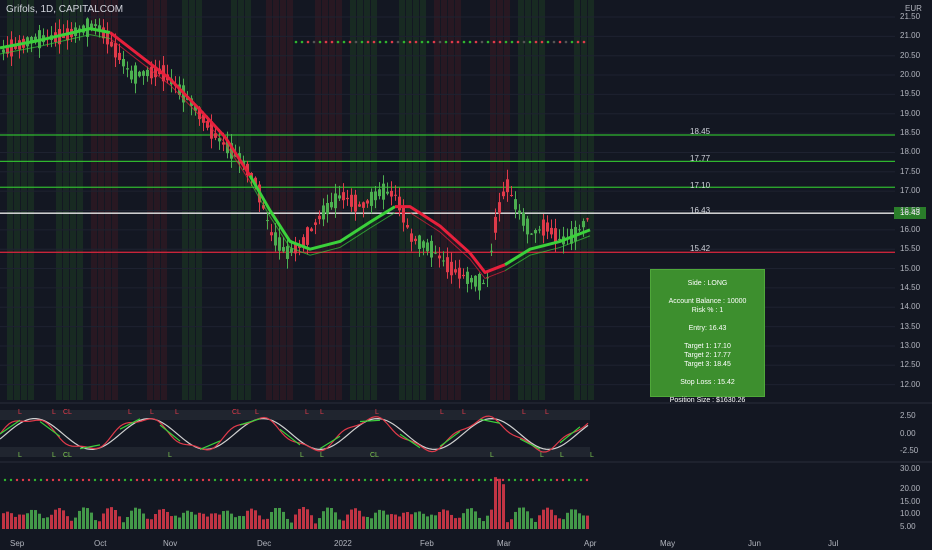 The height and width of the screenshot is (550, 932). What do you see at coordinates (910, 249) in the screenshot?
I see `price-tick-label: 15.50` at bounding box center [910, 249].